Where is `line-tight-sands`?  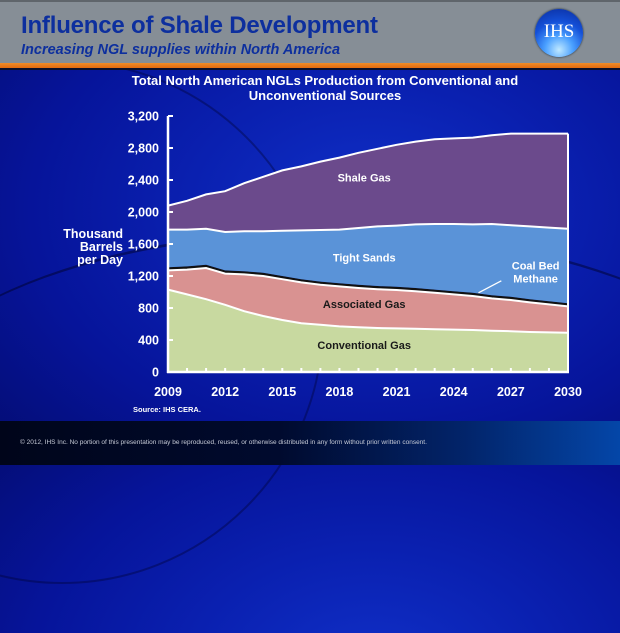 line-tight-sands is located at coordinates (368, 228).